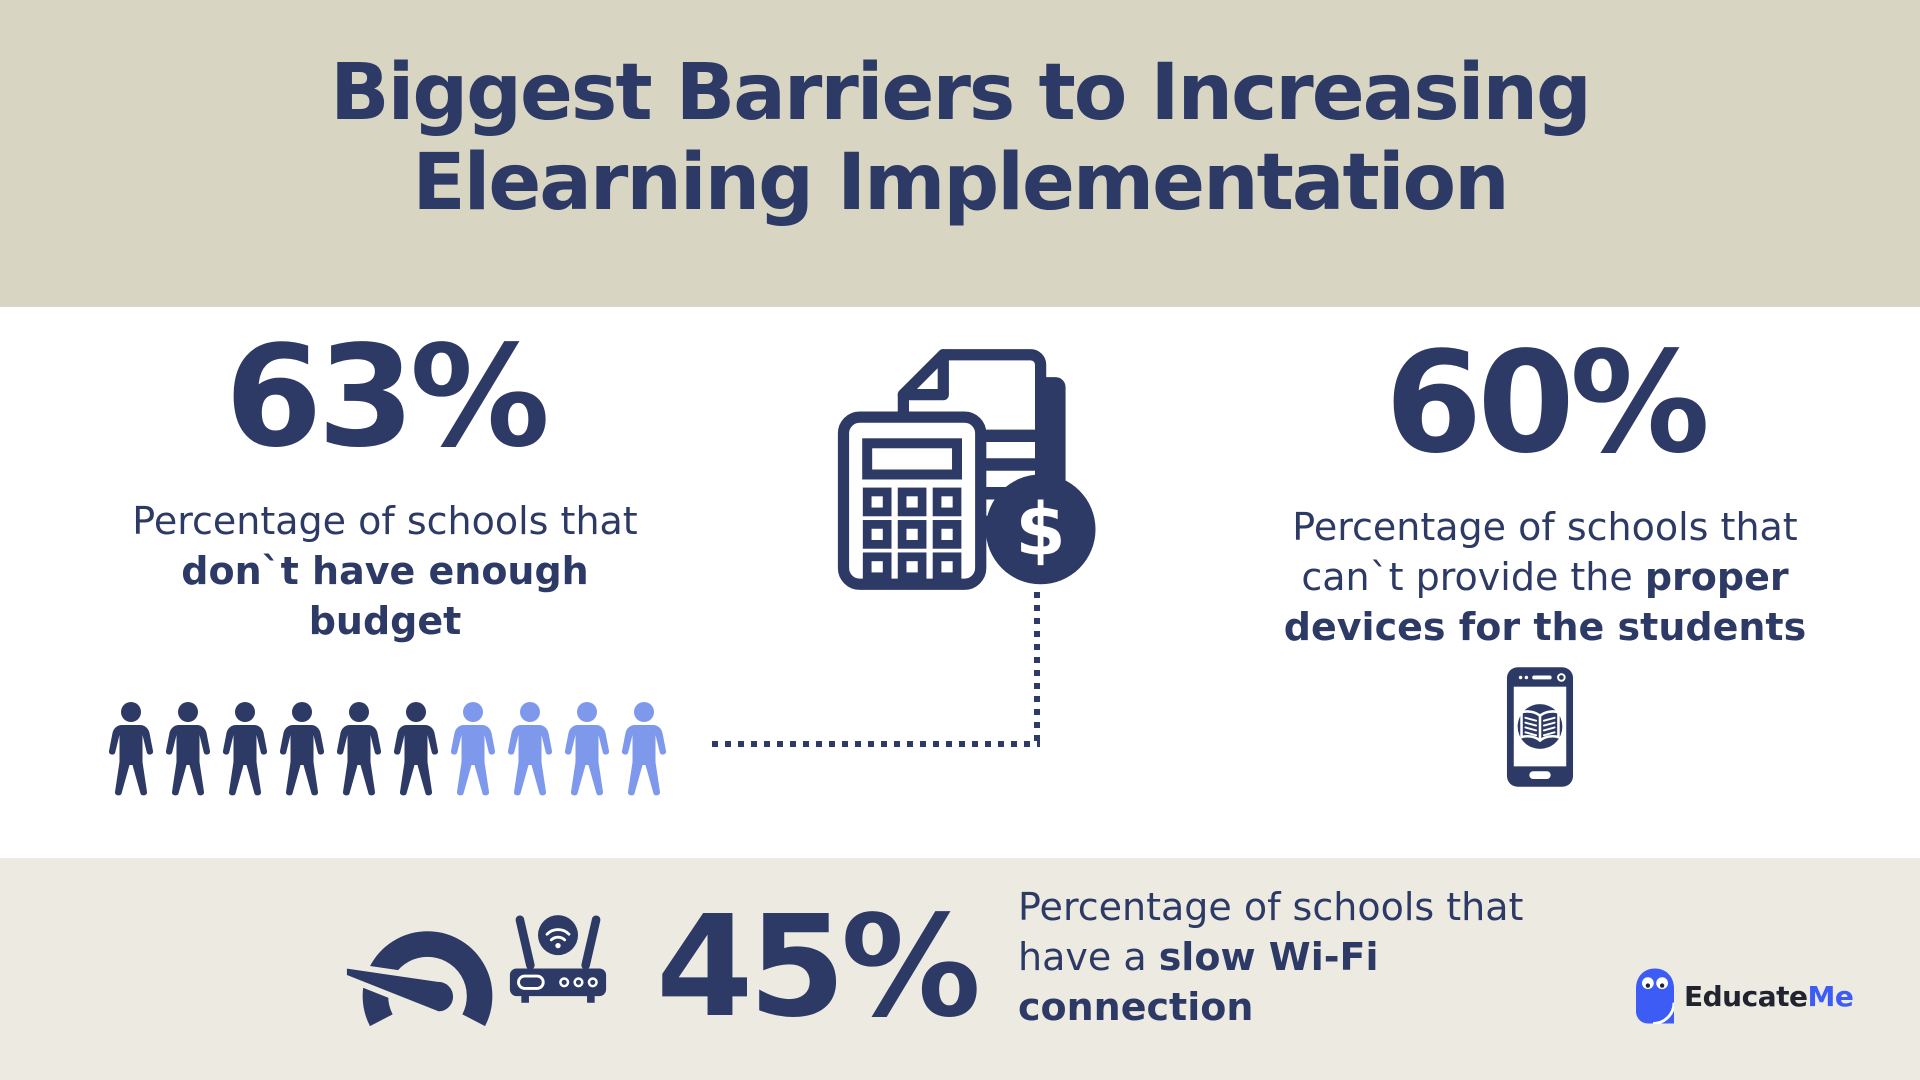 This screenshot has height=1080, width=1920. What do you see at coordinates (960, 183) in the screenshot?
I see `title-line-2: Elearning Implementation` at bounding box center [960, 183].